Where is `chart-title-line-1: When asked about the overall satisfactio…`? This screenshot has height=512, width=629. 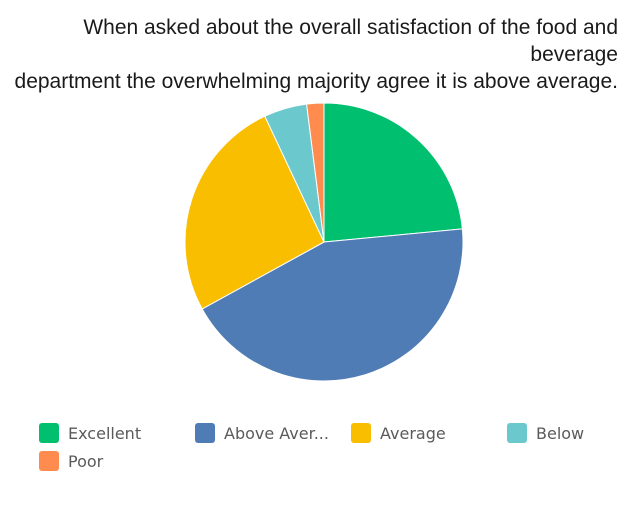
chart-title-line-1: When asked about the overall satisfactio… is located at coordinates (350, 41).